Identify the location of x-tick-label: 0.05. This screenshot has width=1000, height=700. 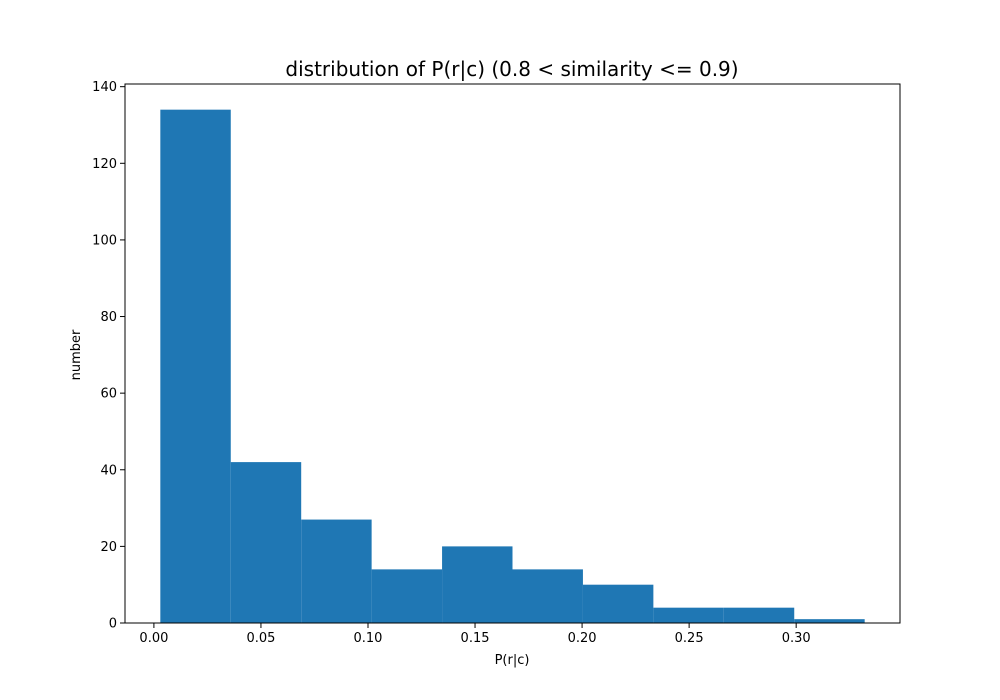
(260, 638).